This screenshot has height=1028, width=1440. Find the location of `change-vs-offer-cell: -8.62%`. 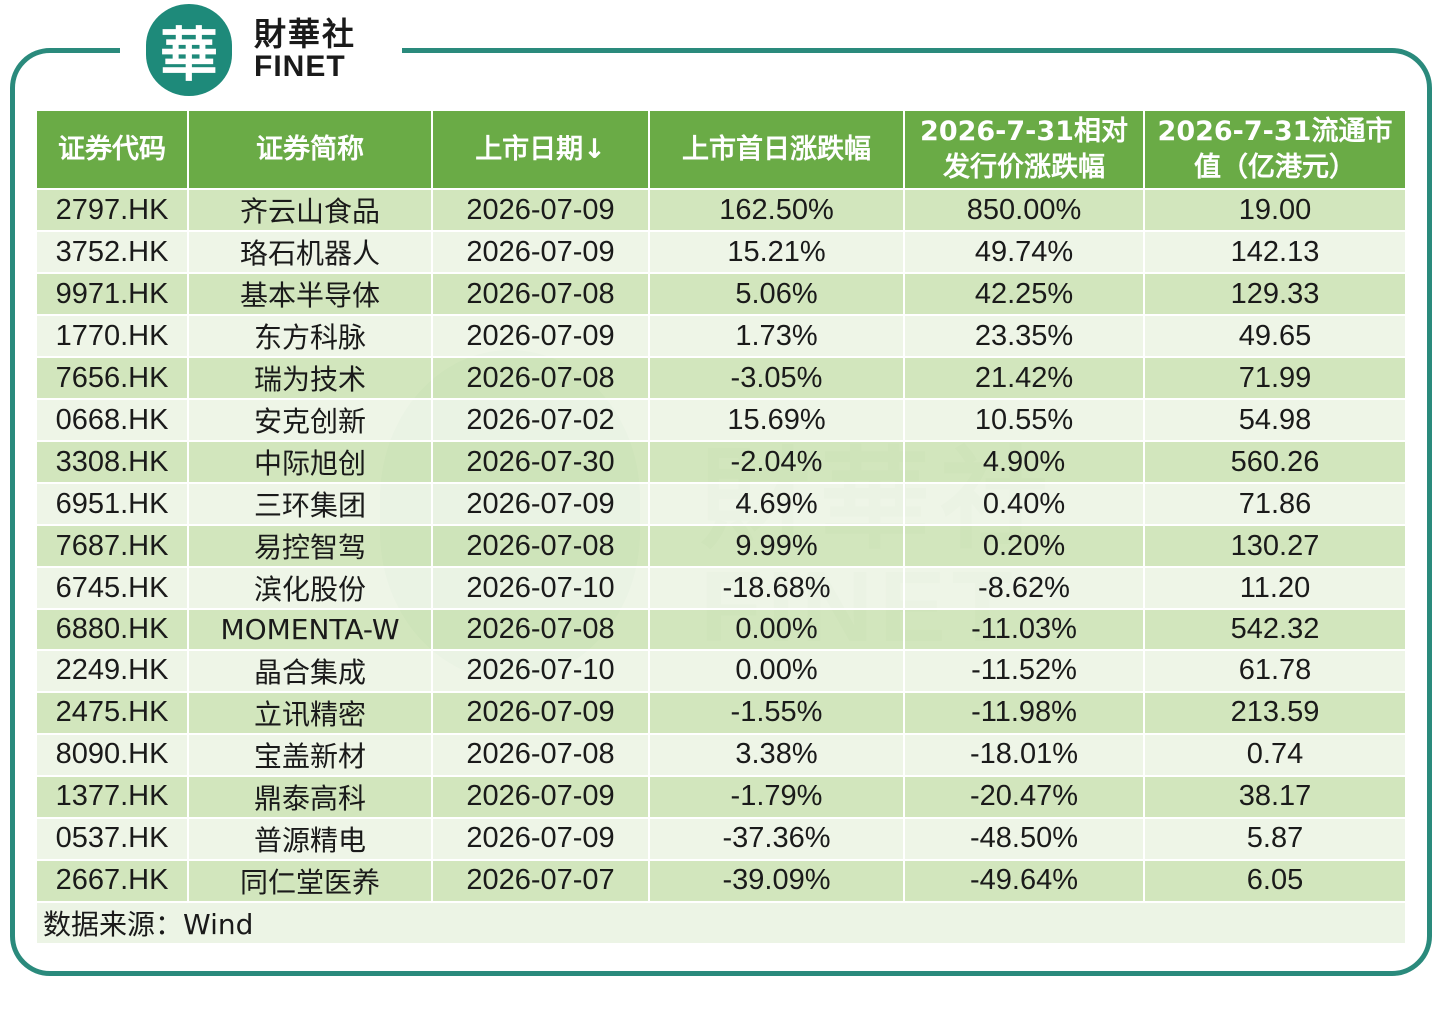

change-vs-offer-cell: -8.62% is located at coordinates (1024, 588).